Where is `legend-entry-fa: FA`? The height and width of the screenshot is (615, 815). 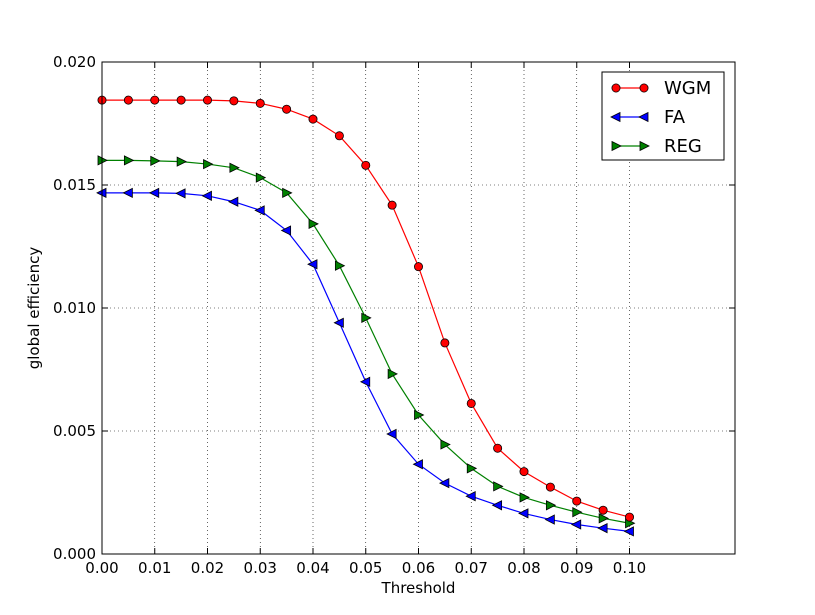
legend-entry-fa: FA is located at coordinates (648, 117).